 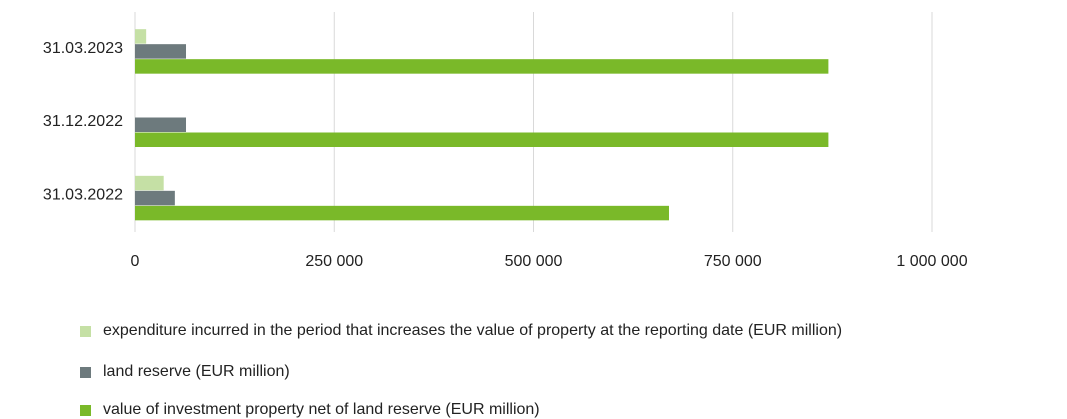 What do you see at coordinates (83, 48) in the screenshot?
I see `y-tick-label: 31.03.2023` at bounding box center [83, 48].